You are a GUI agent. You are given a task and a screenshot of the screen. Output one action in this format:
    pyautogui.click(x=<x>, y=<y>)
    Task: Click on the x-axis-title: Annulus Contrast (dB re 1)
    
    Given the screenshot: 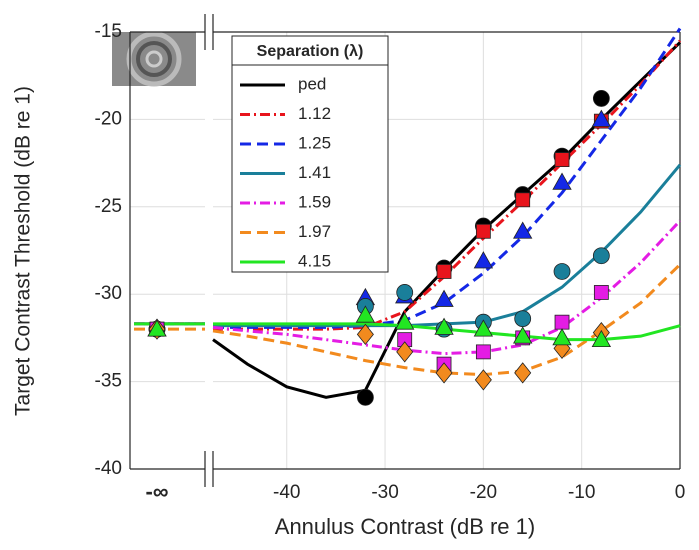 What is the action you would take?
    pyautogui.click(x=405, y=526)
    